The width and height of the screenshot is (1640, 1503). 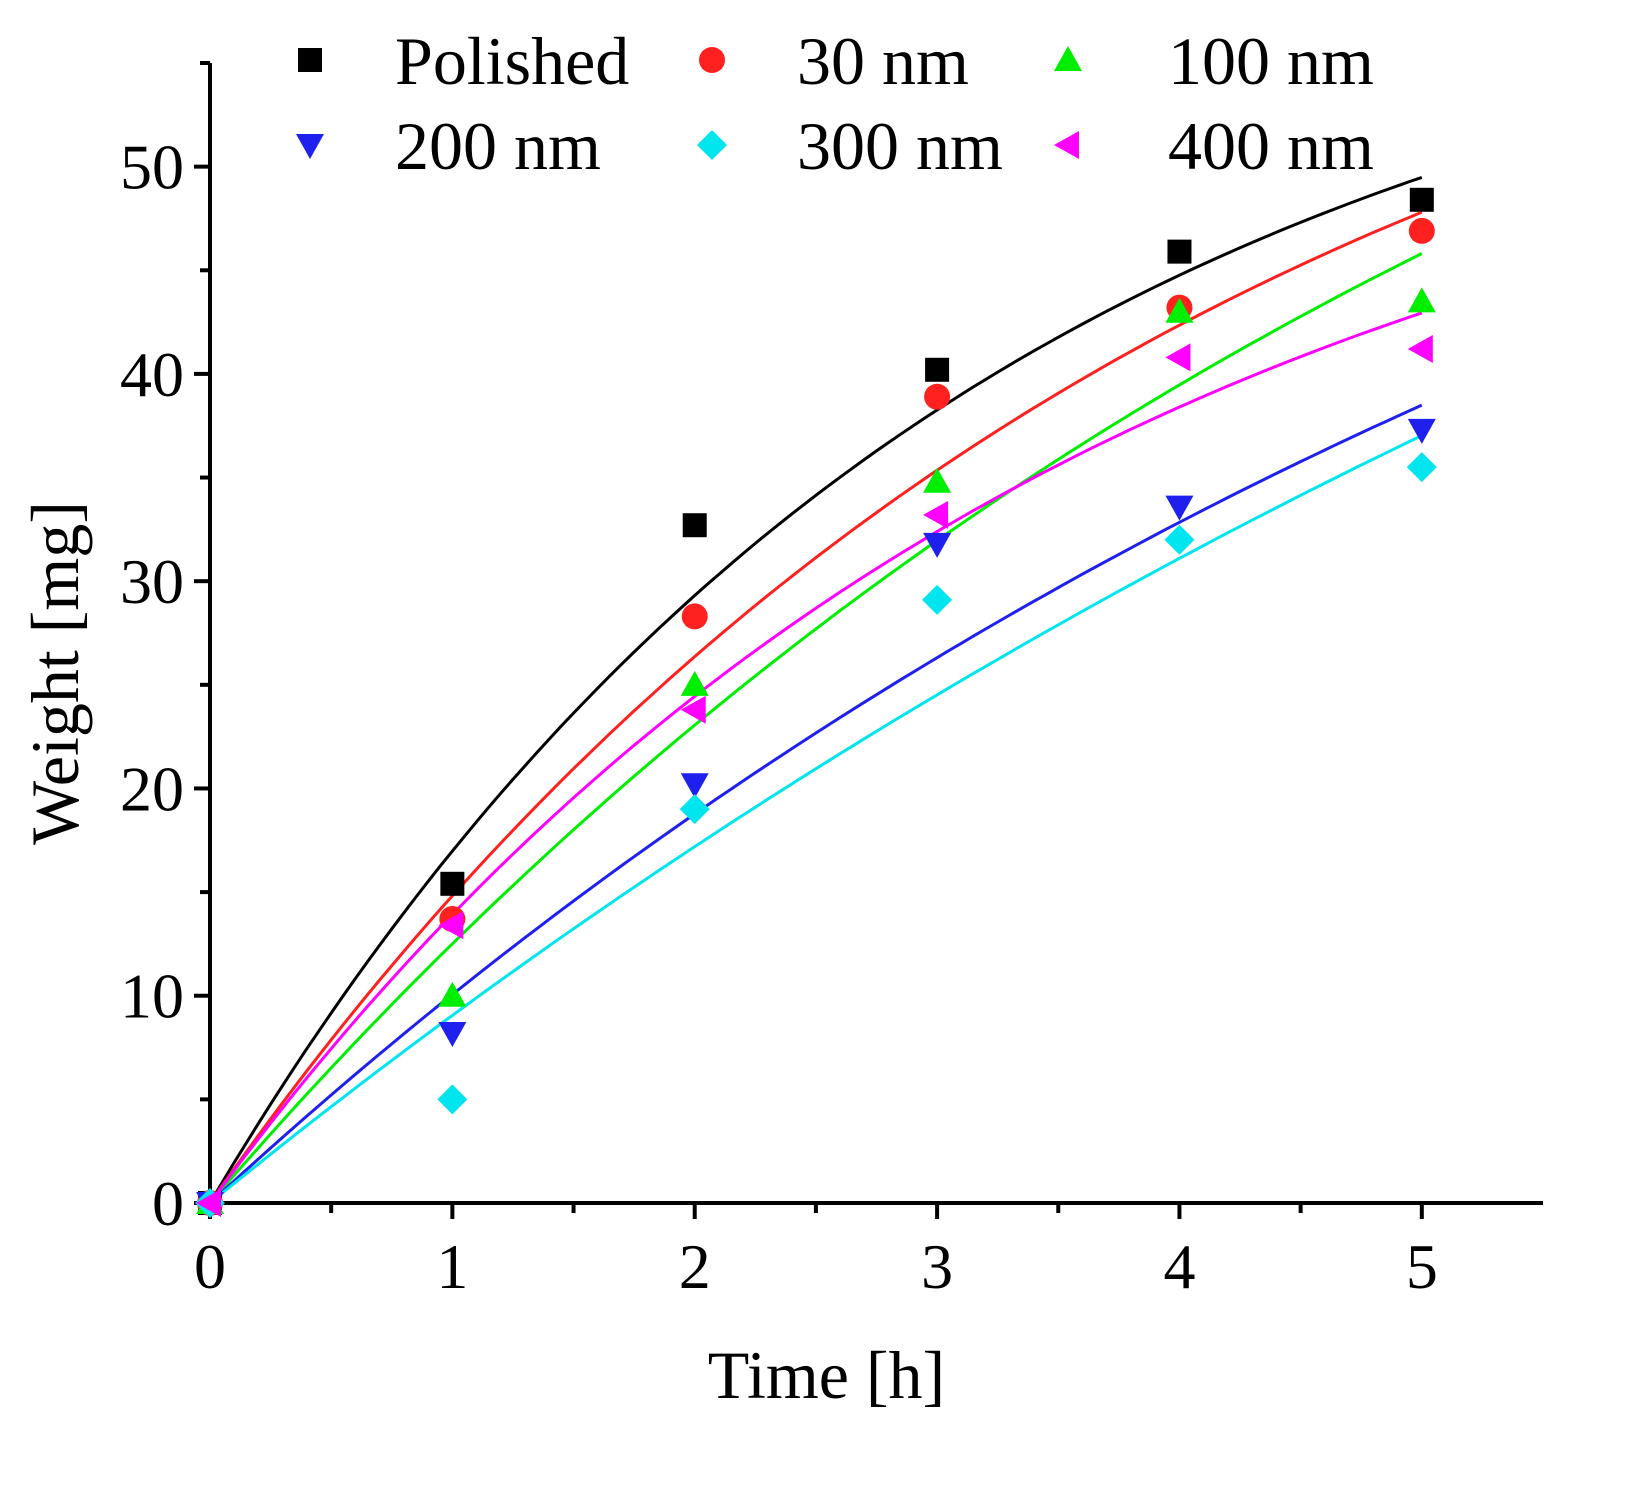 What do you see at coordinates (695, 1266) in the screenshot?
I see `x-tick-label: 2` at bounding box center [695, 1266].